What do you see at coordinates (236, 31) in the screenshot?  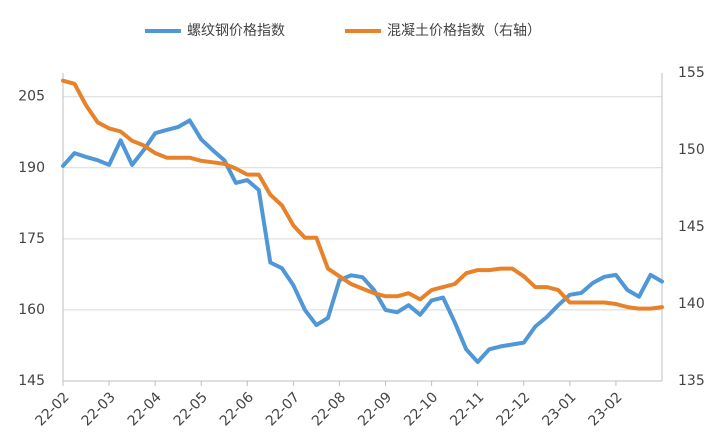 I see `legend-label: 螺纹钢价格指数` at bounding box center [236, 31].